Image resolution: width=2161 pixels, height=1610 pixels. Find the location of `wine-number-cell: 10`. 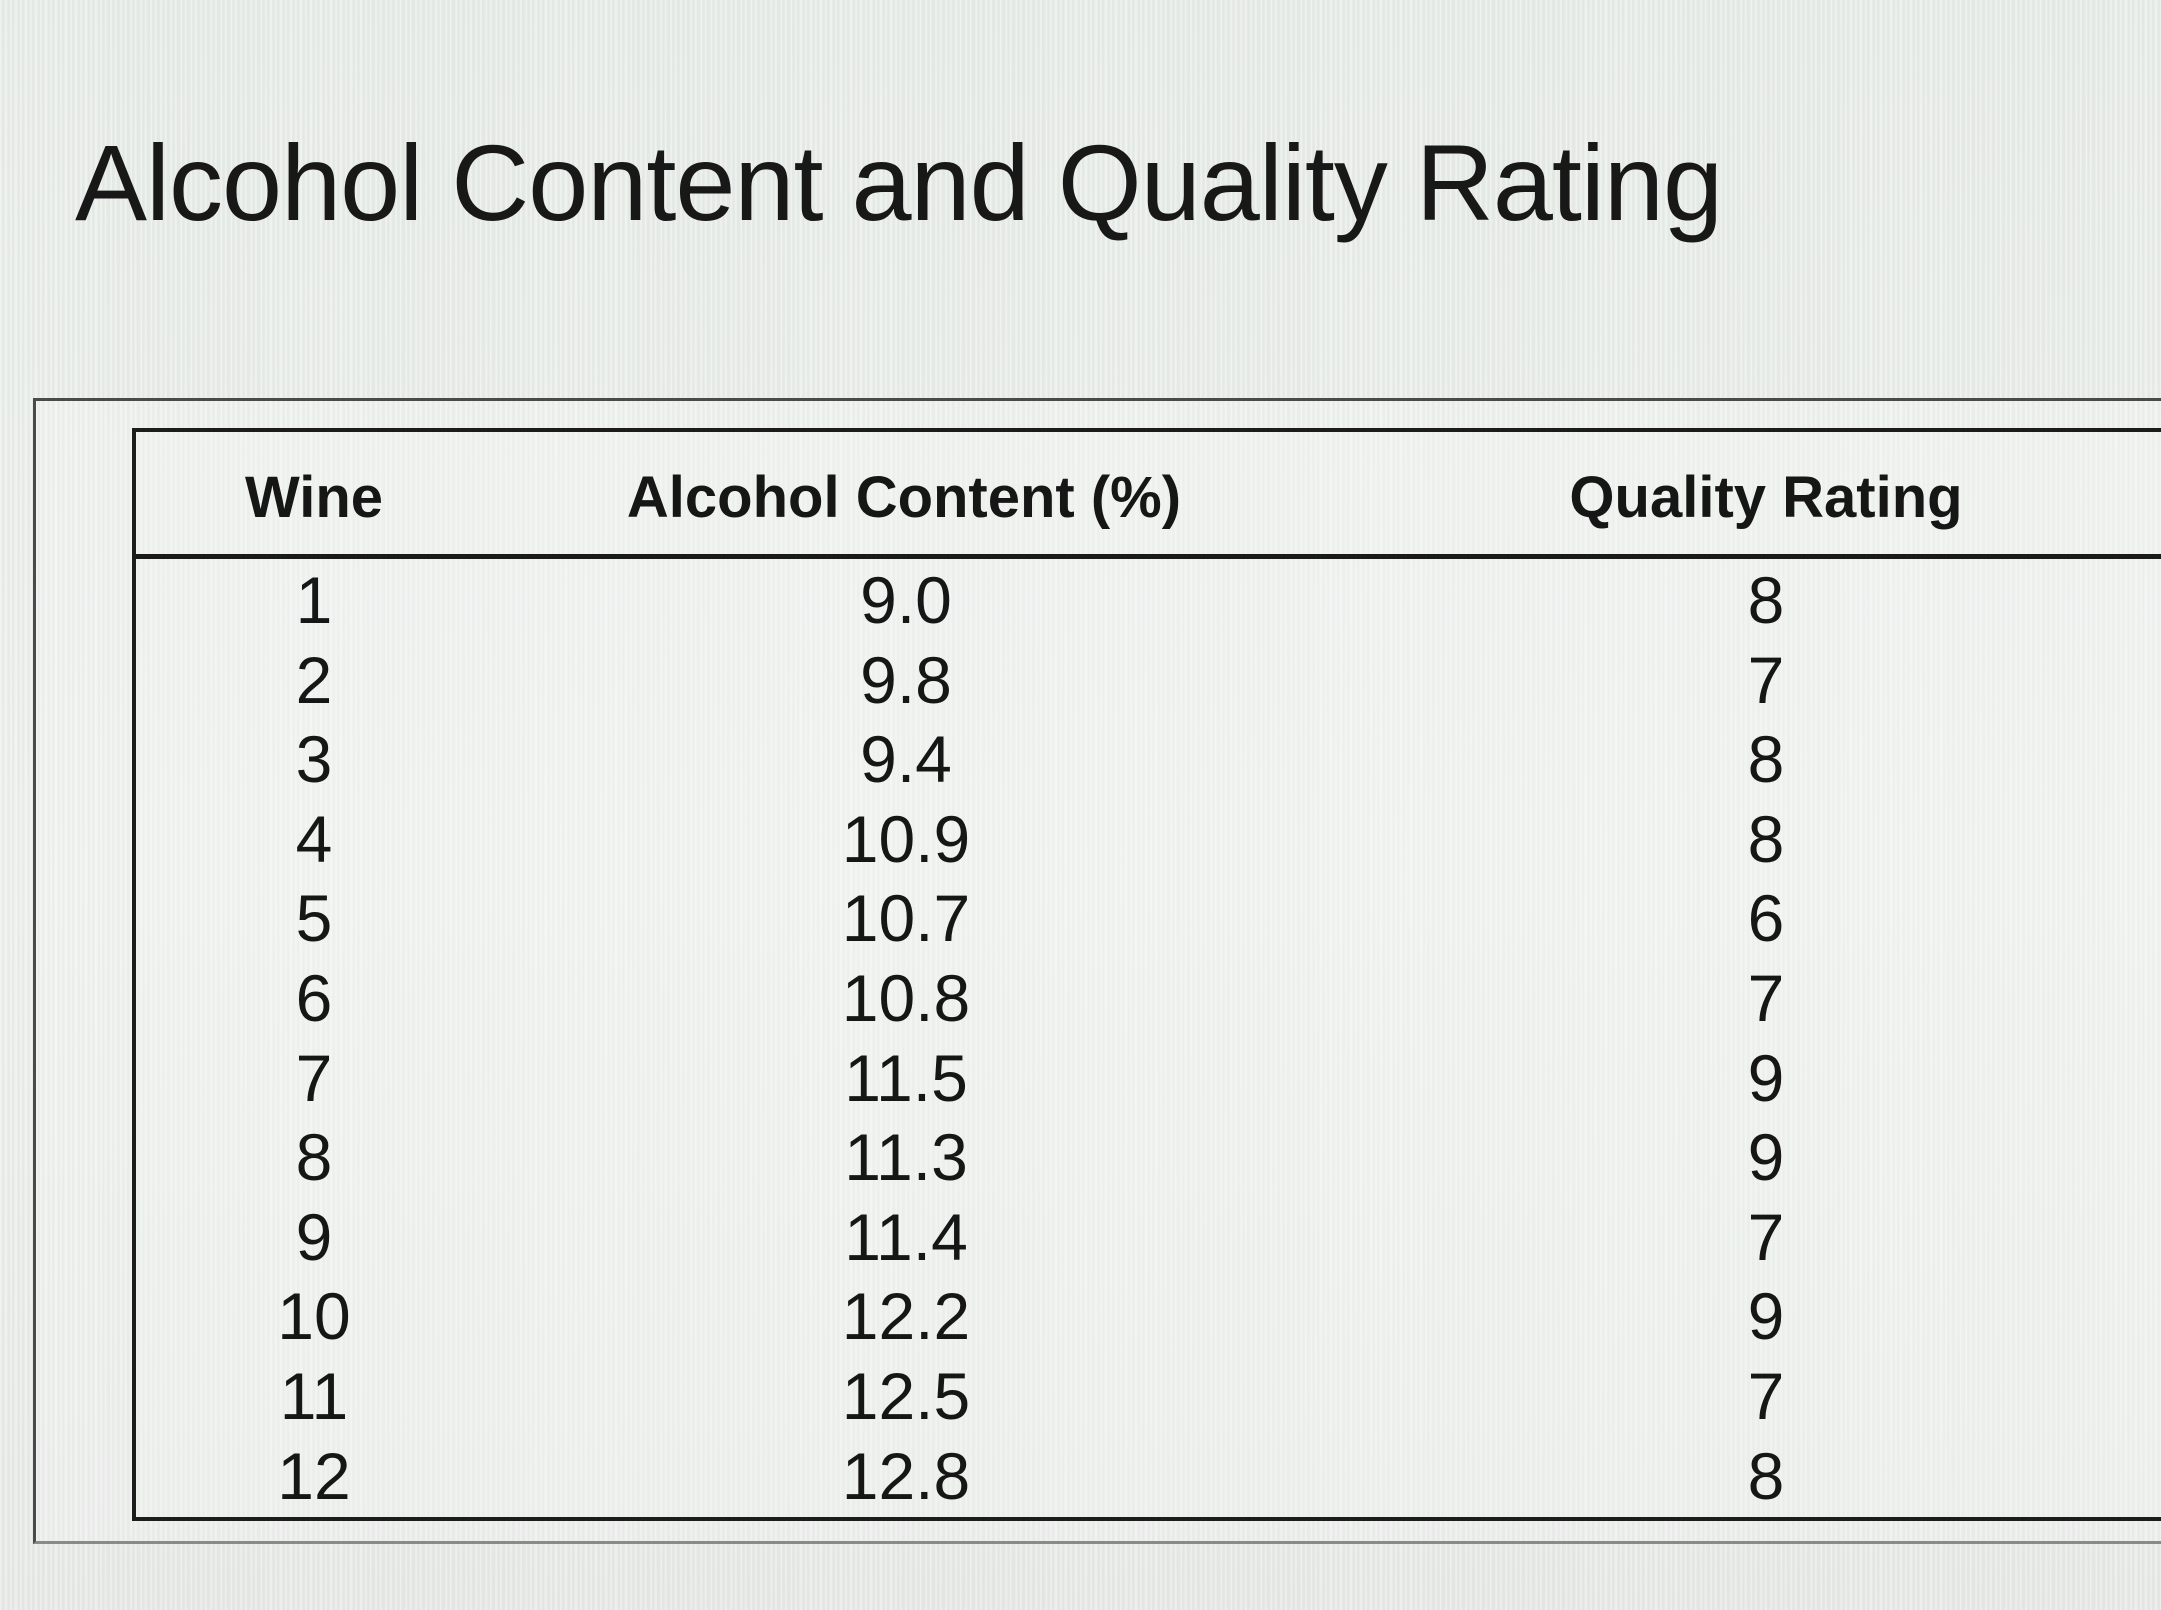

wine-number-cell: 10 is located at coordinates (314, 1316).